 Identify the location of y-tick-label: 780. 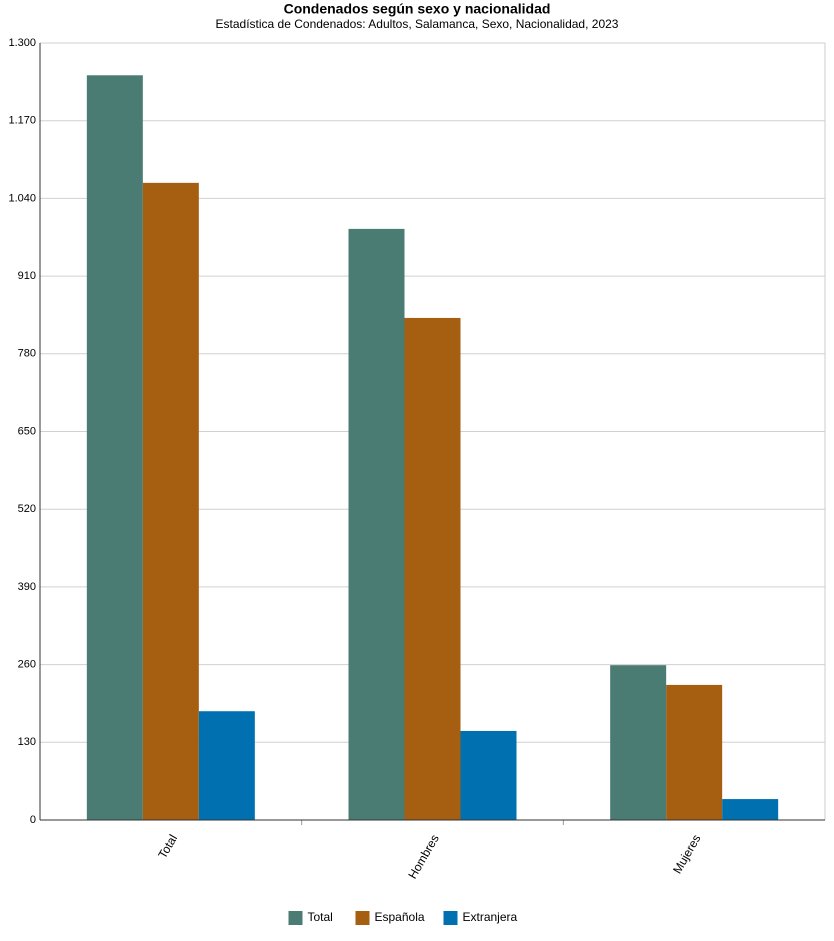
(27, 354).